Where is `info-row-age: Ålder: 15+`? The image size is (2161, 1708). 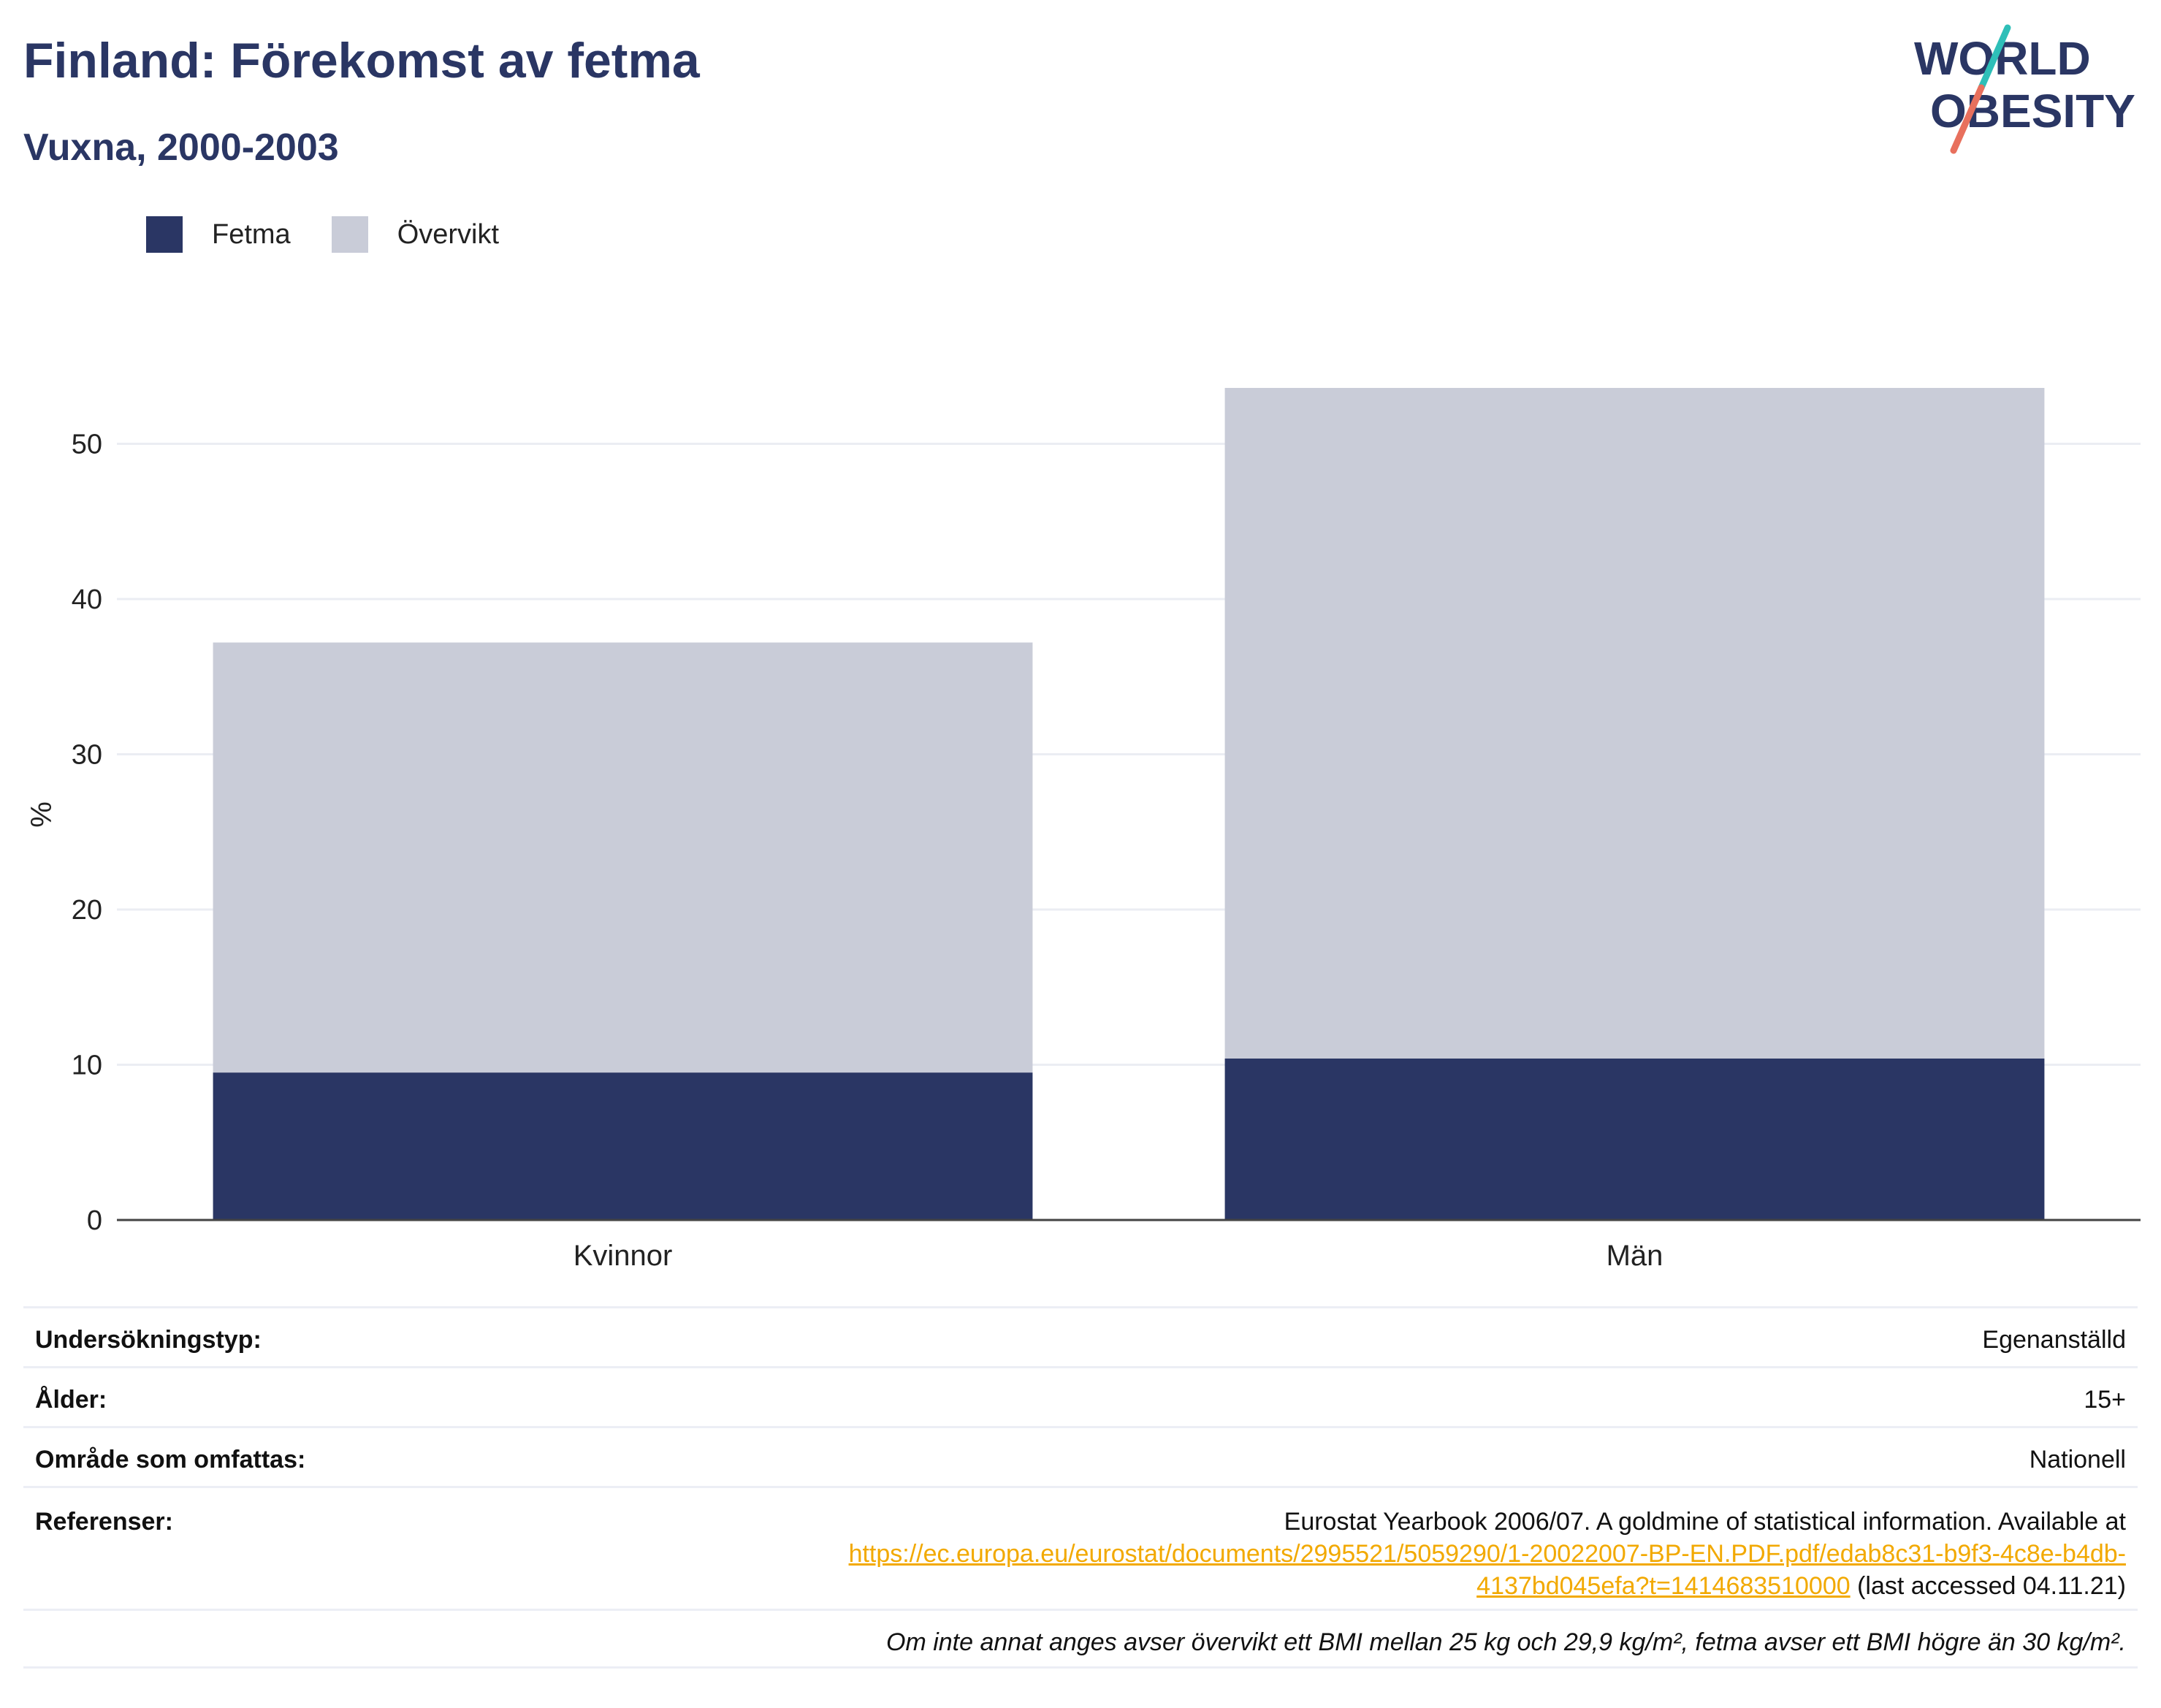
info-row-age: Ålder: 15+ is located at coordinates (1080, 1396).